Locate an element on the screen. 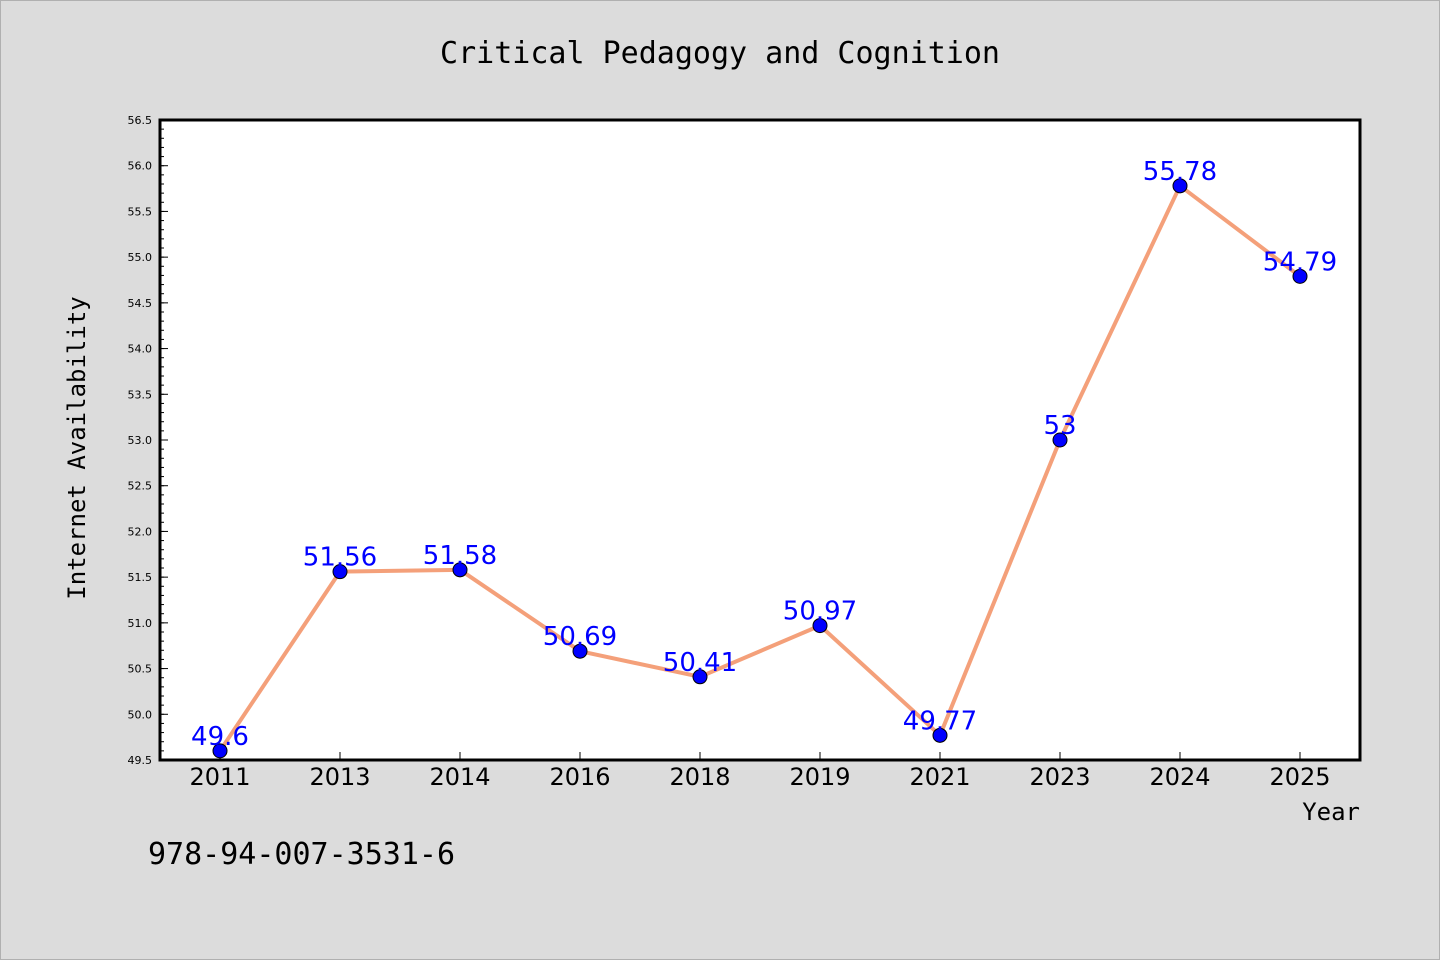 This screenshot has width=1440, height=960. x-tick-label: 2019 is located at coordinates (819, 777).